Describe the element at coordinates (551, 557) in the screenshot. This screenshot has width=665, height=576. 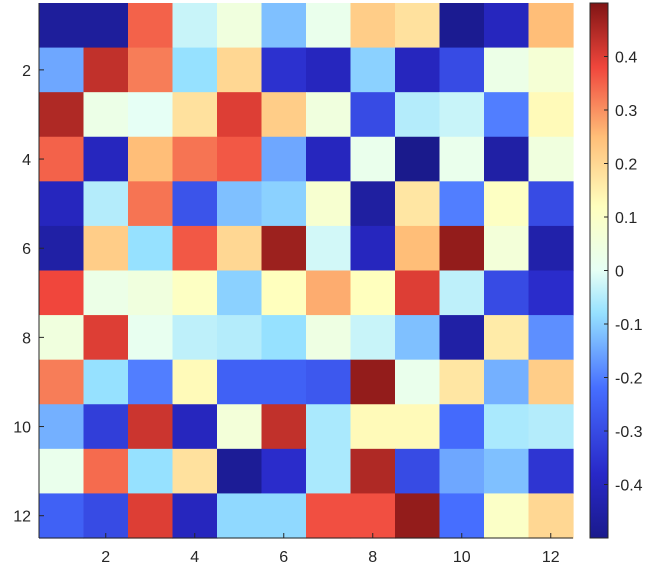
I see `x-tick-label: 12` at that location.